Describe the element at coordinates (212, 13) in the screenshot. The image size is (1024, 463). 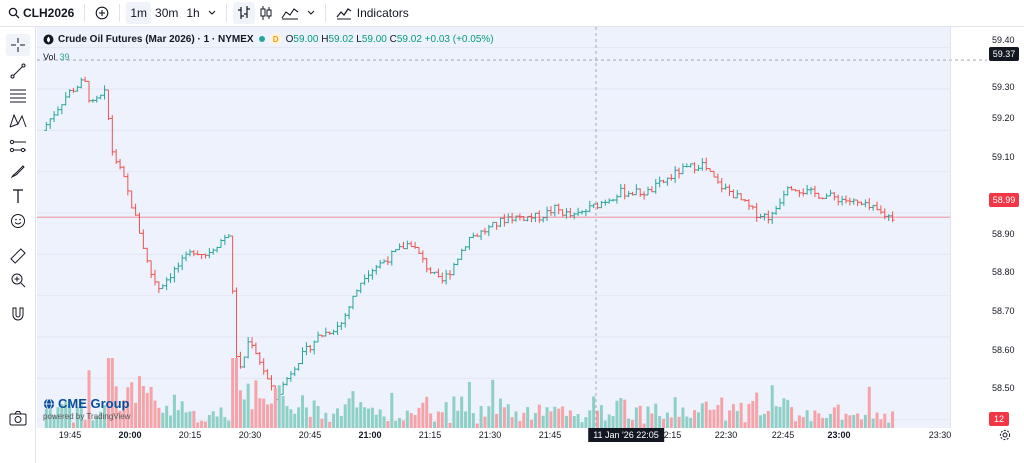
I see `interval-dropdown` at that location.